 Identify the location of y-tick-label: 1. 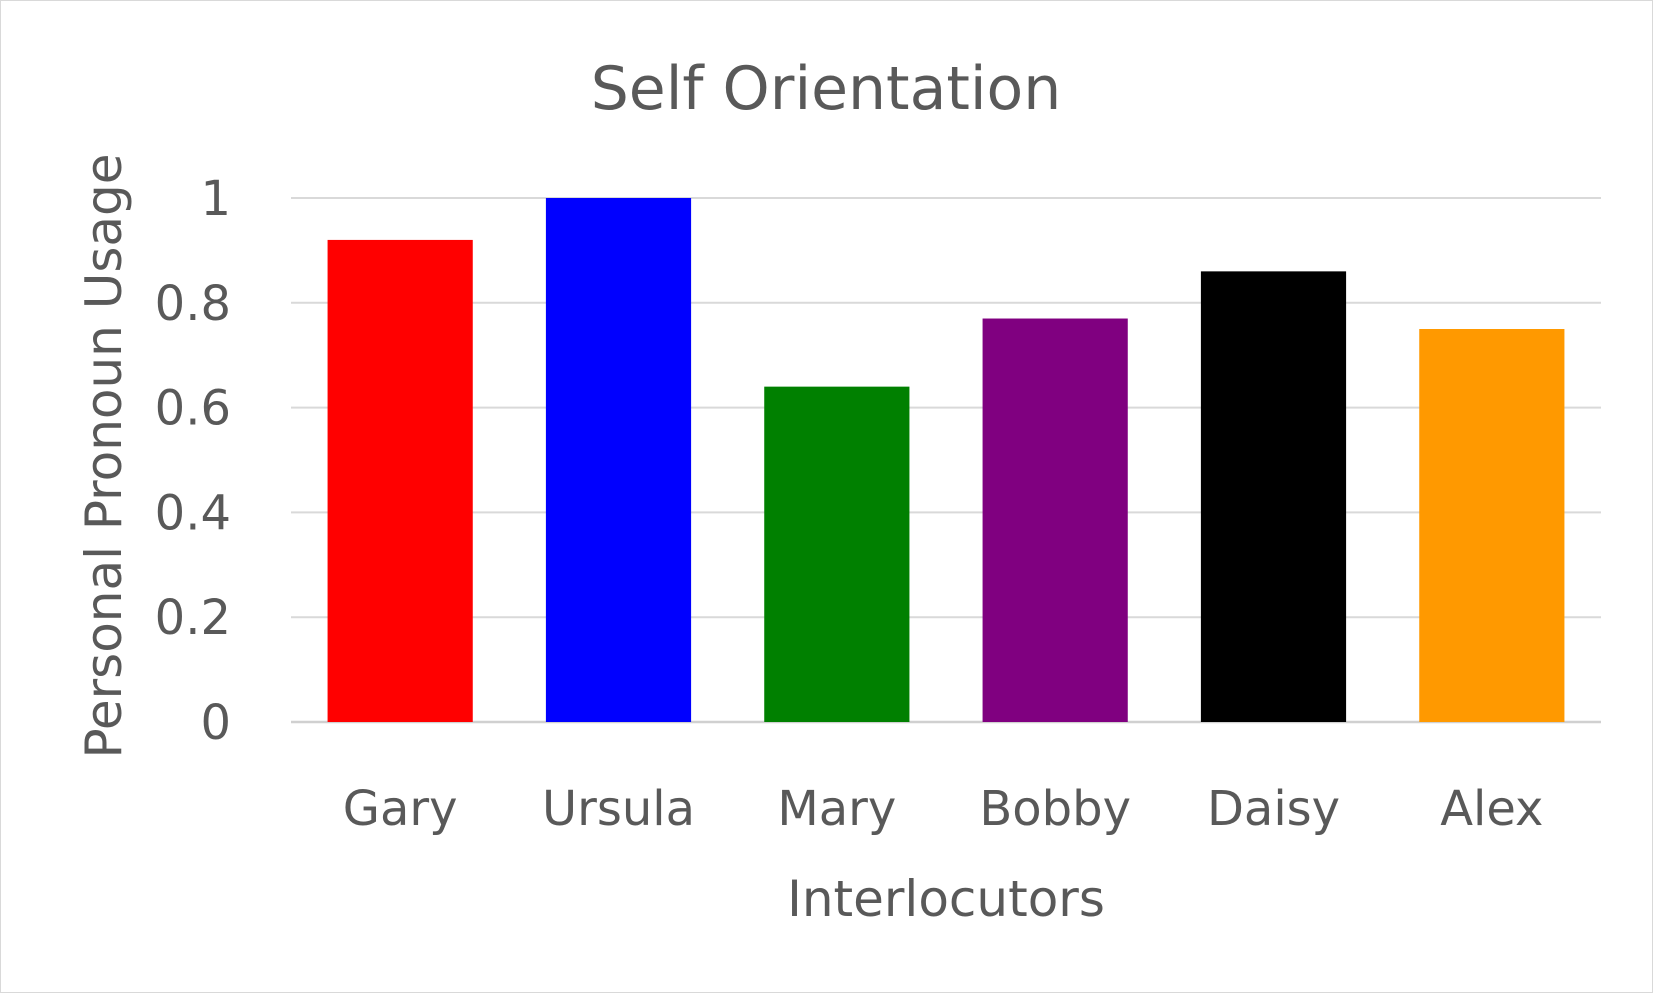
(215, 199).